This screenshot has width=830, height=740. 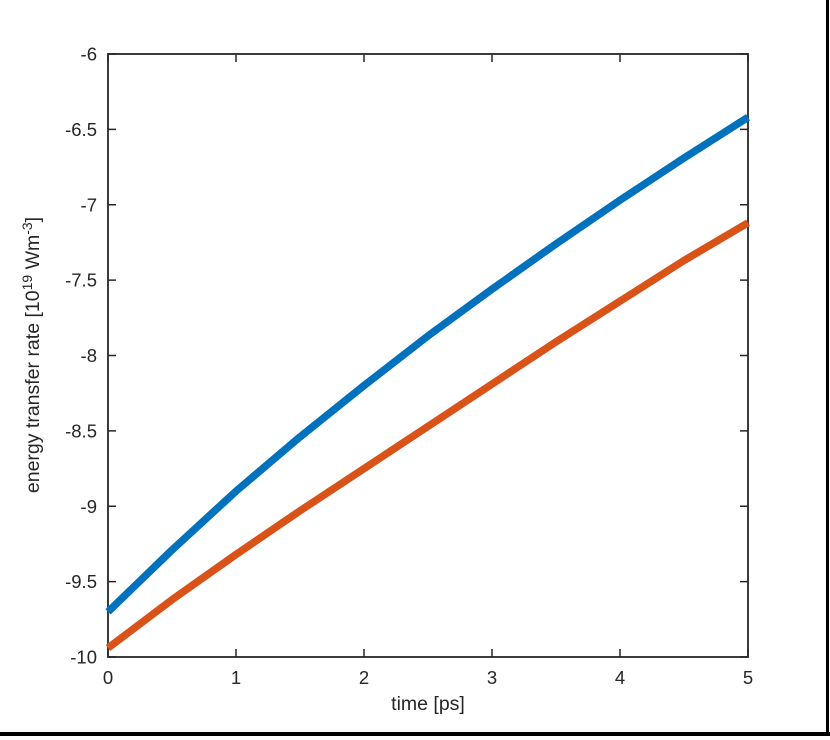 What do you see at coordinates (33, 392) in the screenshot?
I see `y-axis-label-text: energy transfer rate [10` at bounding box center [33, 392].